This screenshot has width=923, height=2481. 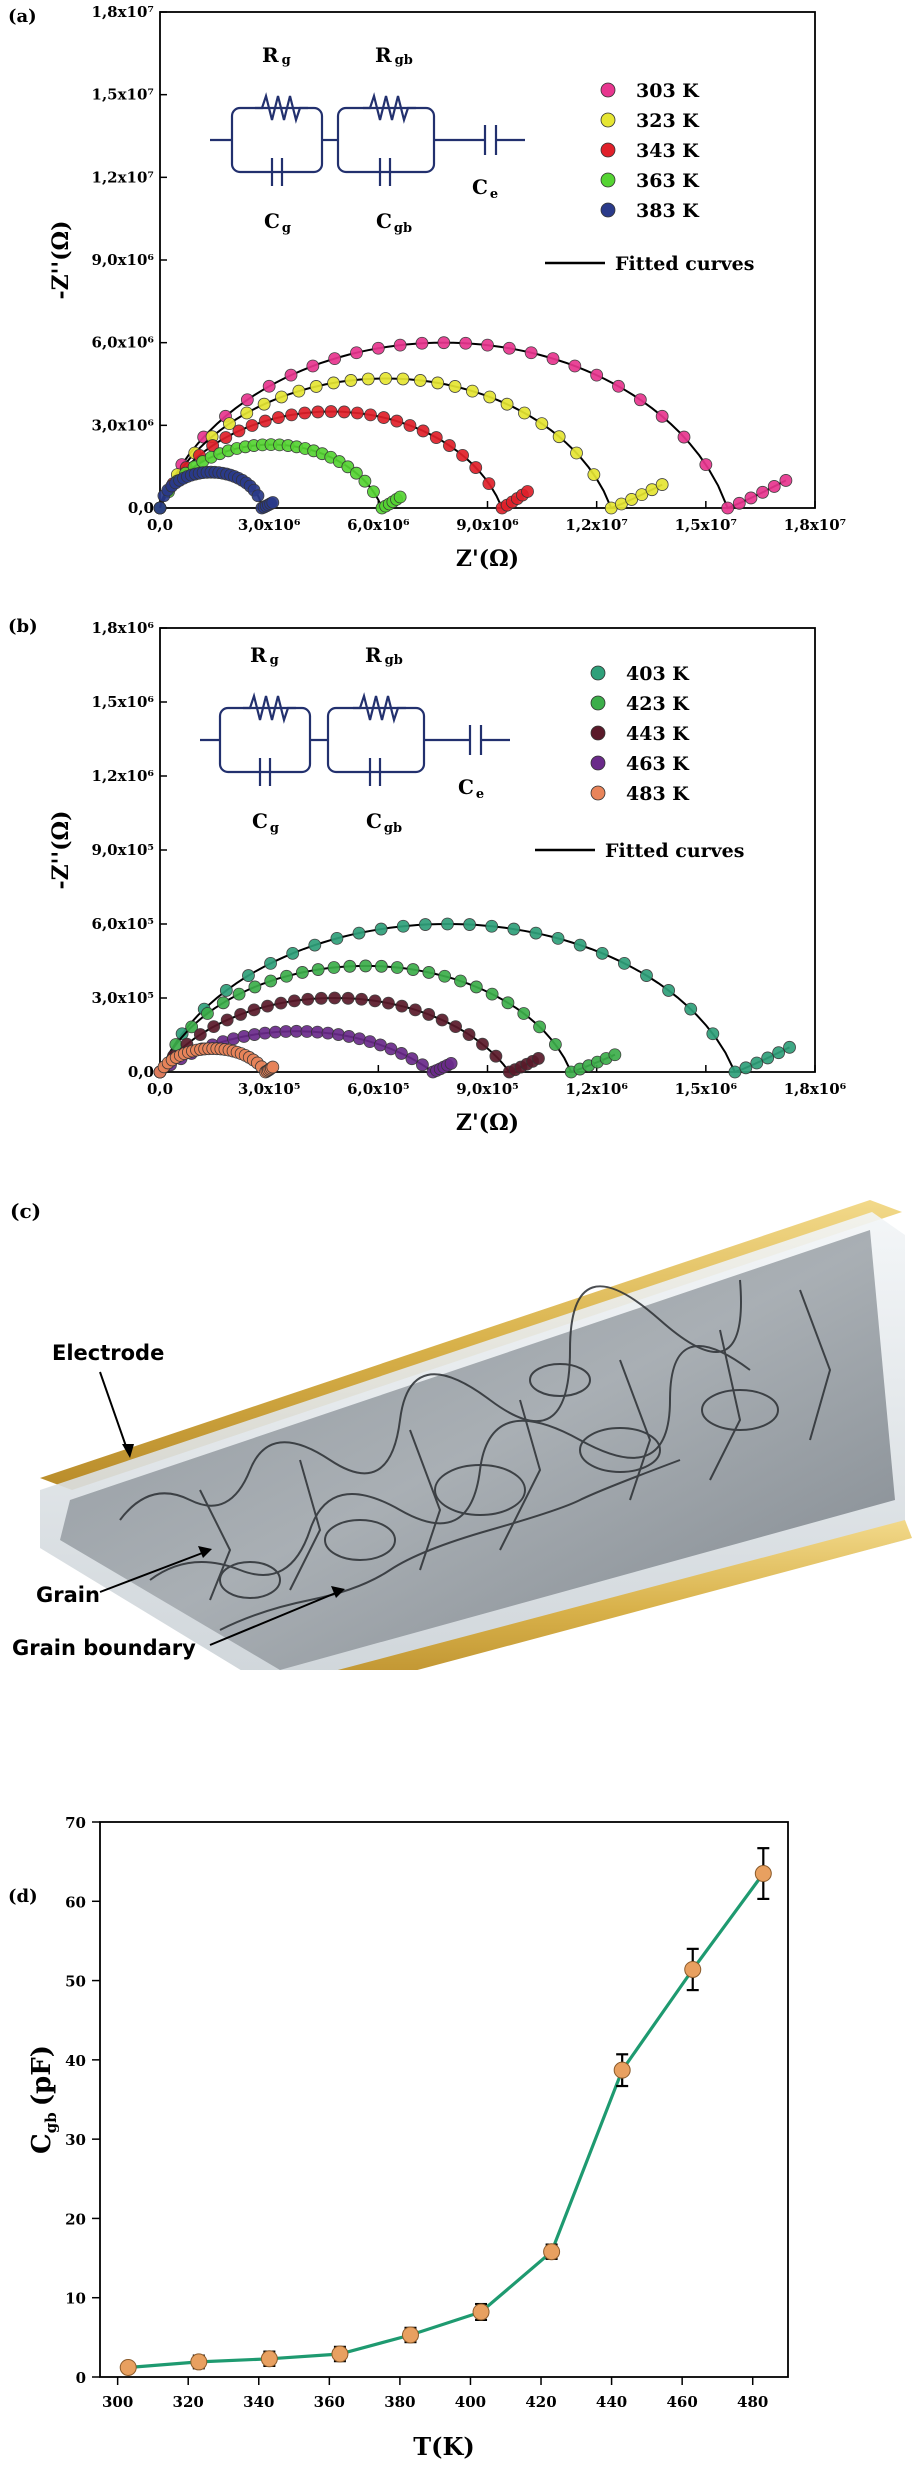 What do you see at coordinates (81, 2378) in the screenshot?
I see `d-y-tick-label: 0` at bounding box center [81, 2378].